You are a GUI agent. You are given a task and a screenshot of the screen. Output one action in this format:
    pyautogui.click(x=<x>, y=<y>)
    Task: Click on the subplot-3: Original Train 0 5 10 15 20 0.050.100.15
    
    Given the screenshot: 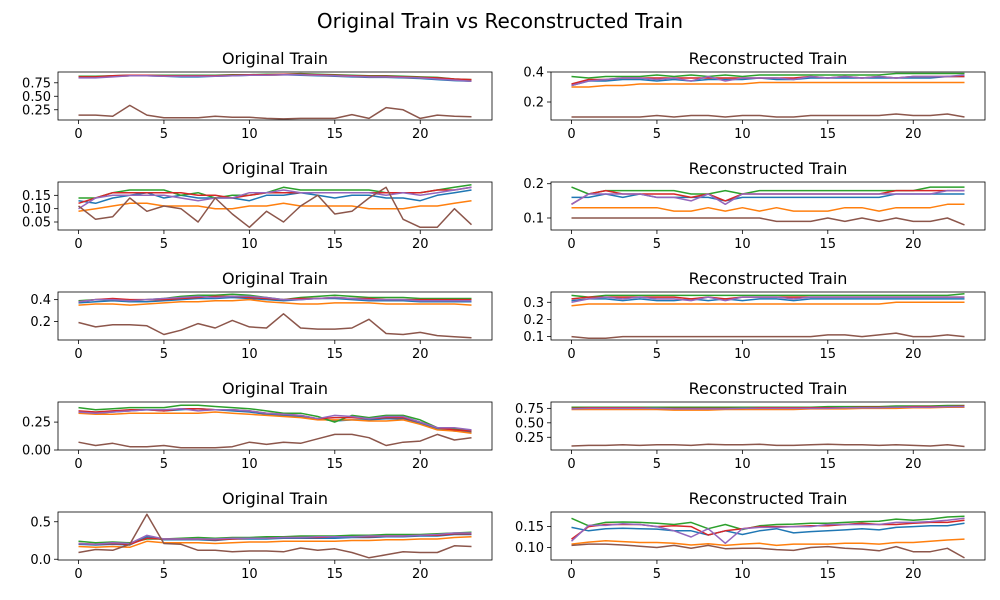 What is the action you would take?
    pyautogui.click(x=257, y=205)
    